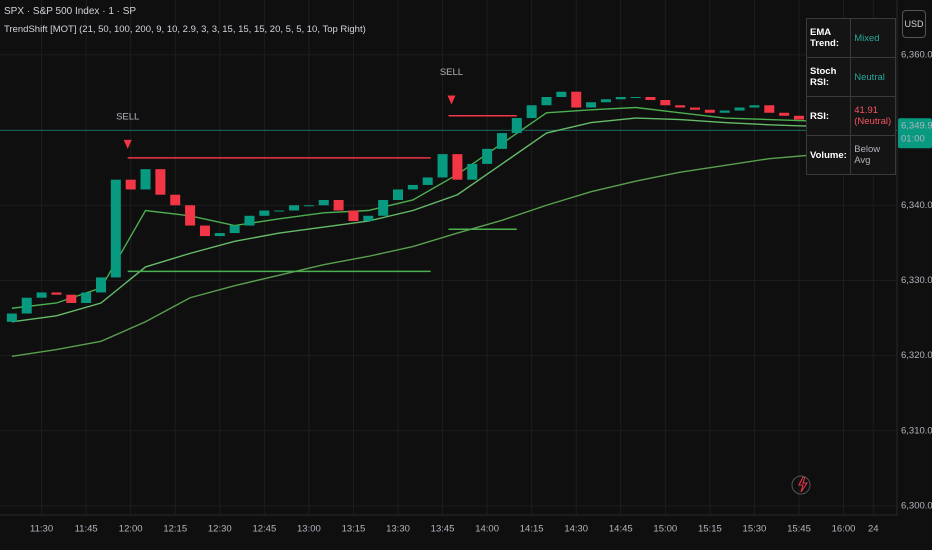 The height and width of the screenshot is (550, 932). Describe the element at coordinates (914, 24) in the screenshot. I see `currency-button: USD` at that location.